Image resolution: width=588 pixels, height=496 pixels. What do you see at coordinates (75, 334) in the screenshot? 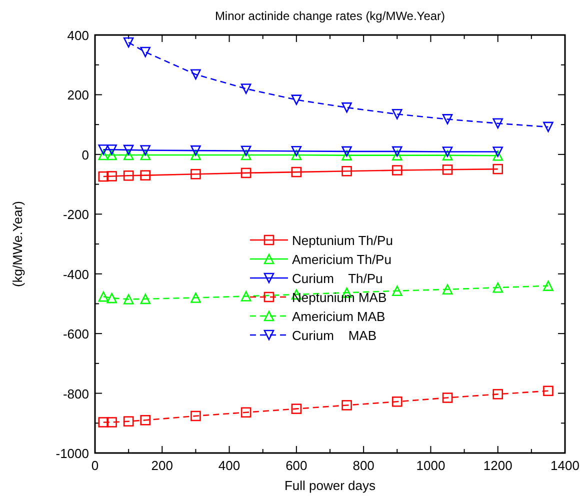
I see `y-tick-label: -600` at bounding box center [75, 334].